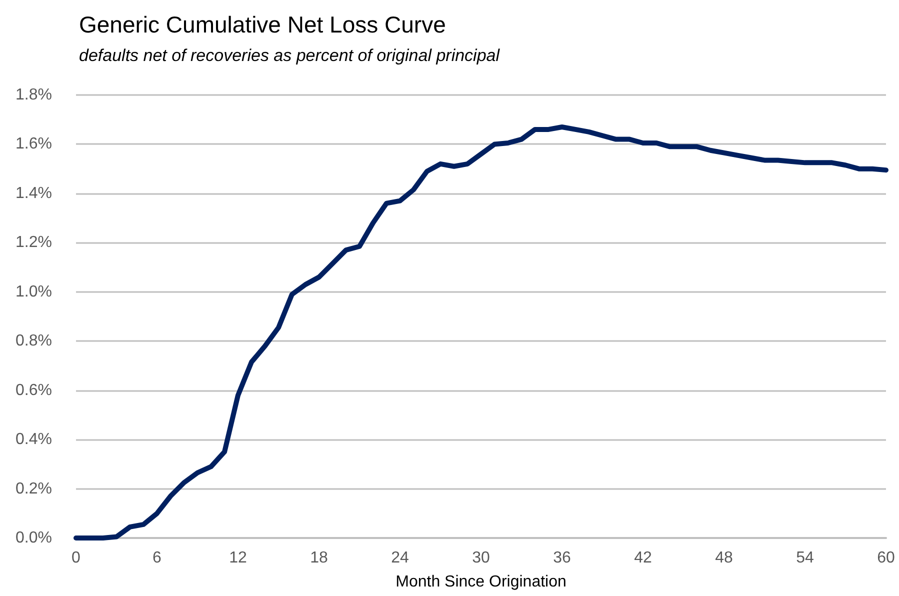 This screenshot has width=899, height=596. Describe the element at coordinates (481, 582) in the screenshot. I see `x-axis-title: Month Since Origination` at that location.